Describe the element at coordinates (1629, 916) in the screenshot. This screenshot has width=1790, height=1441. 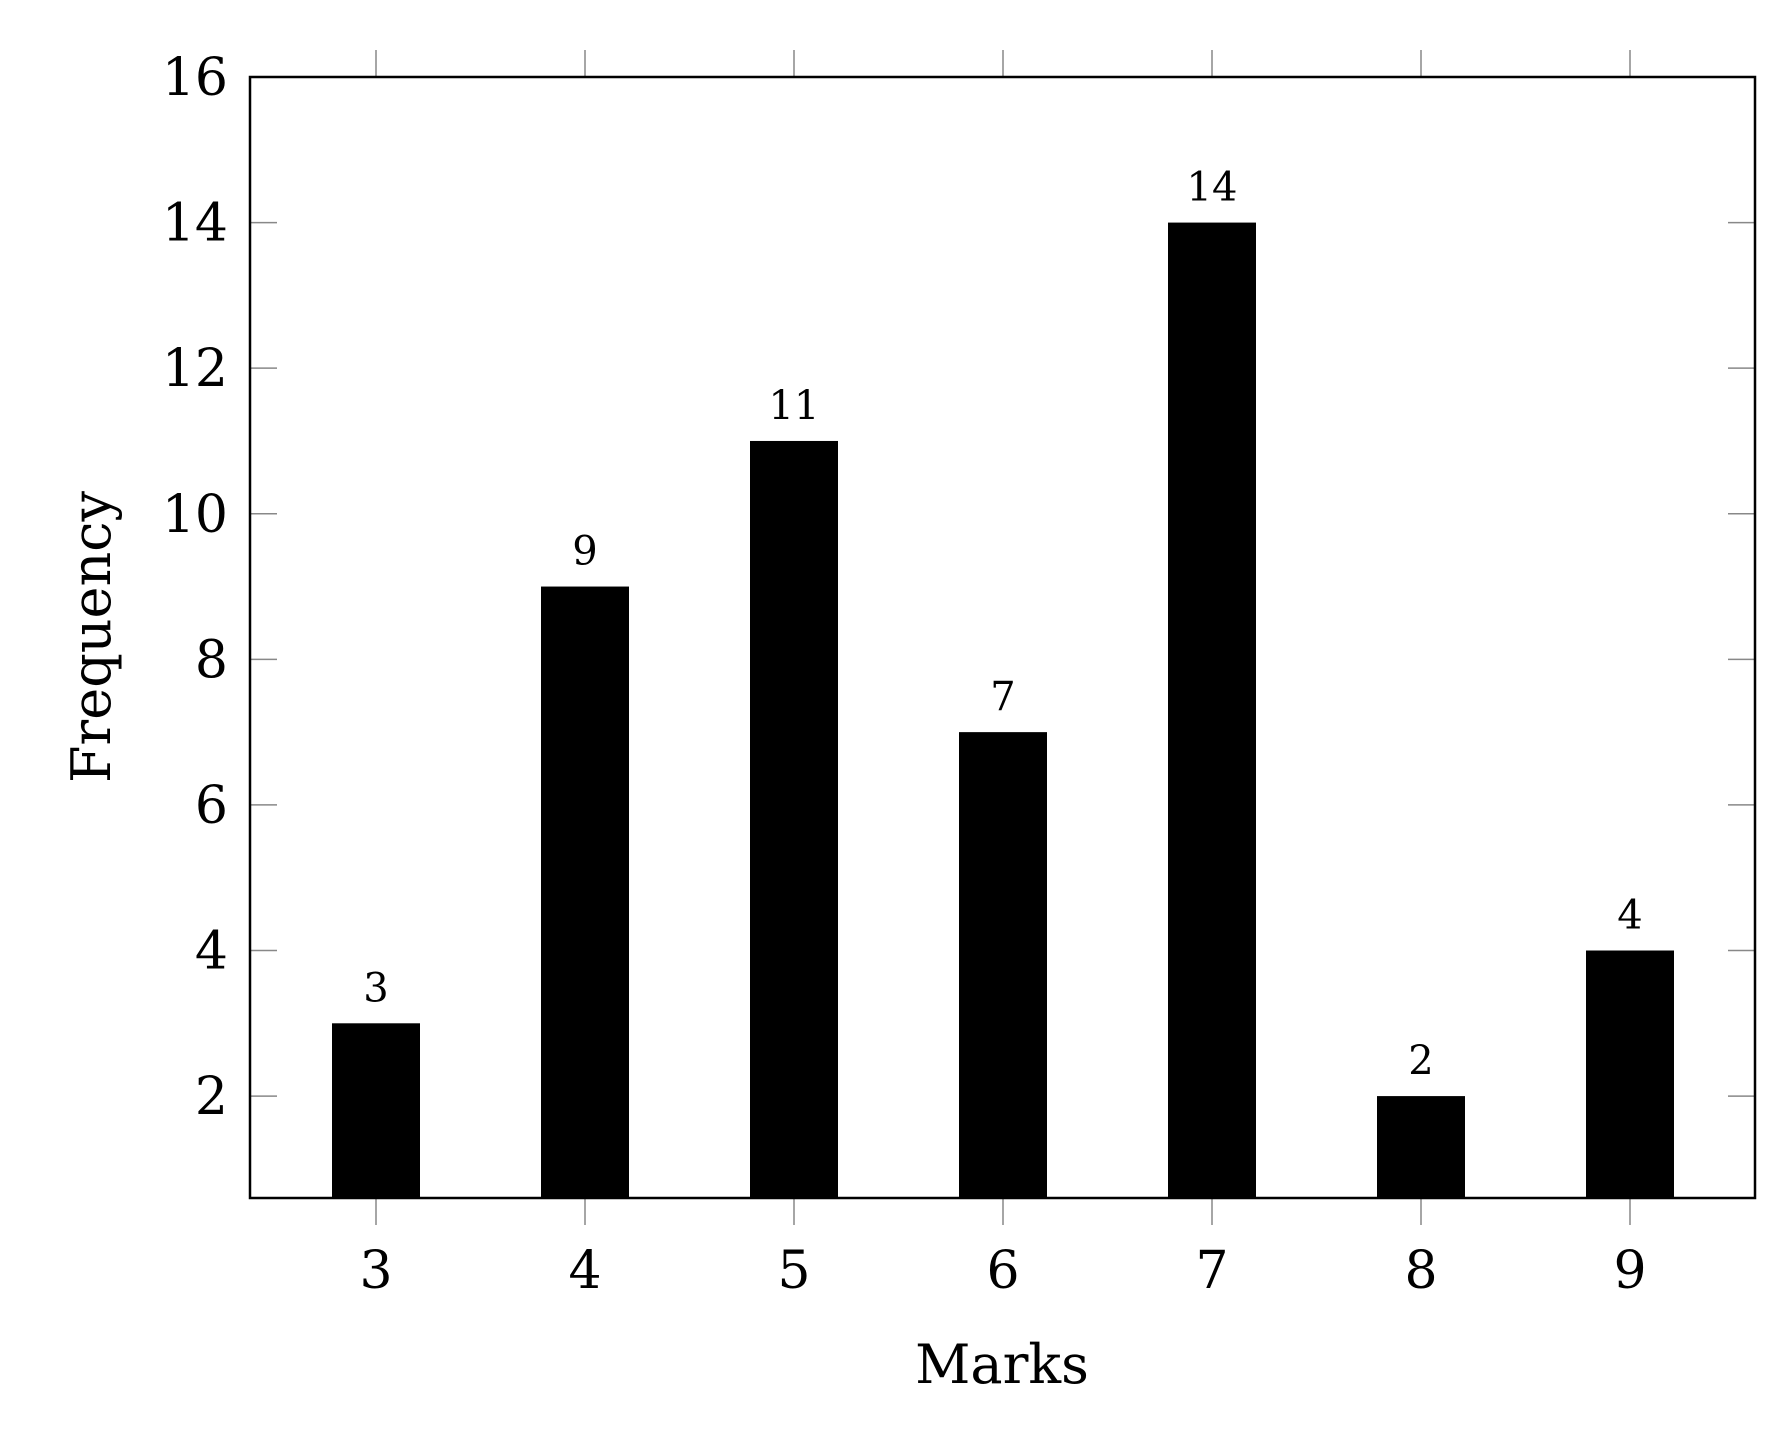
I see `bar-value-label: 4` at that location.